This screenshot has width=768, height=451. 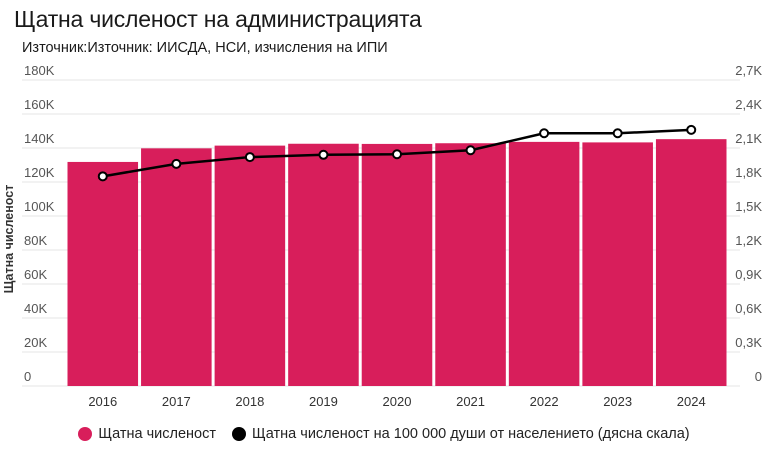 What do you see at coordinates (748, 104) in the screenshot?
I see `y2-tick-label: 2,4K` at bounding box center [748, 104].